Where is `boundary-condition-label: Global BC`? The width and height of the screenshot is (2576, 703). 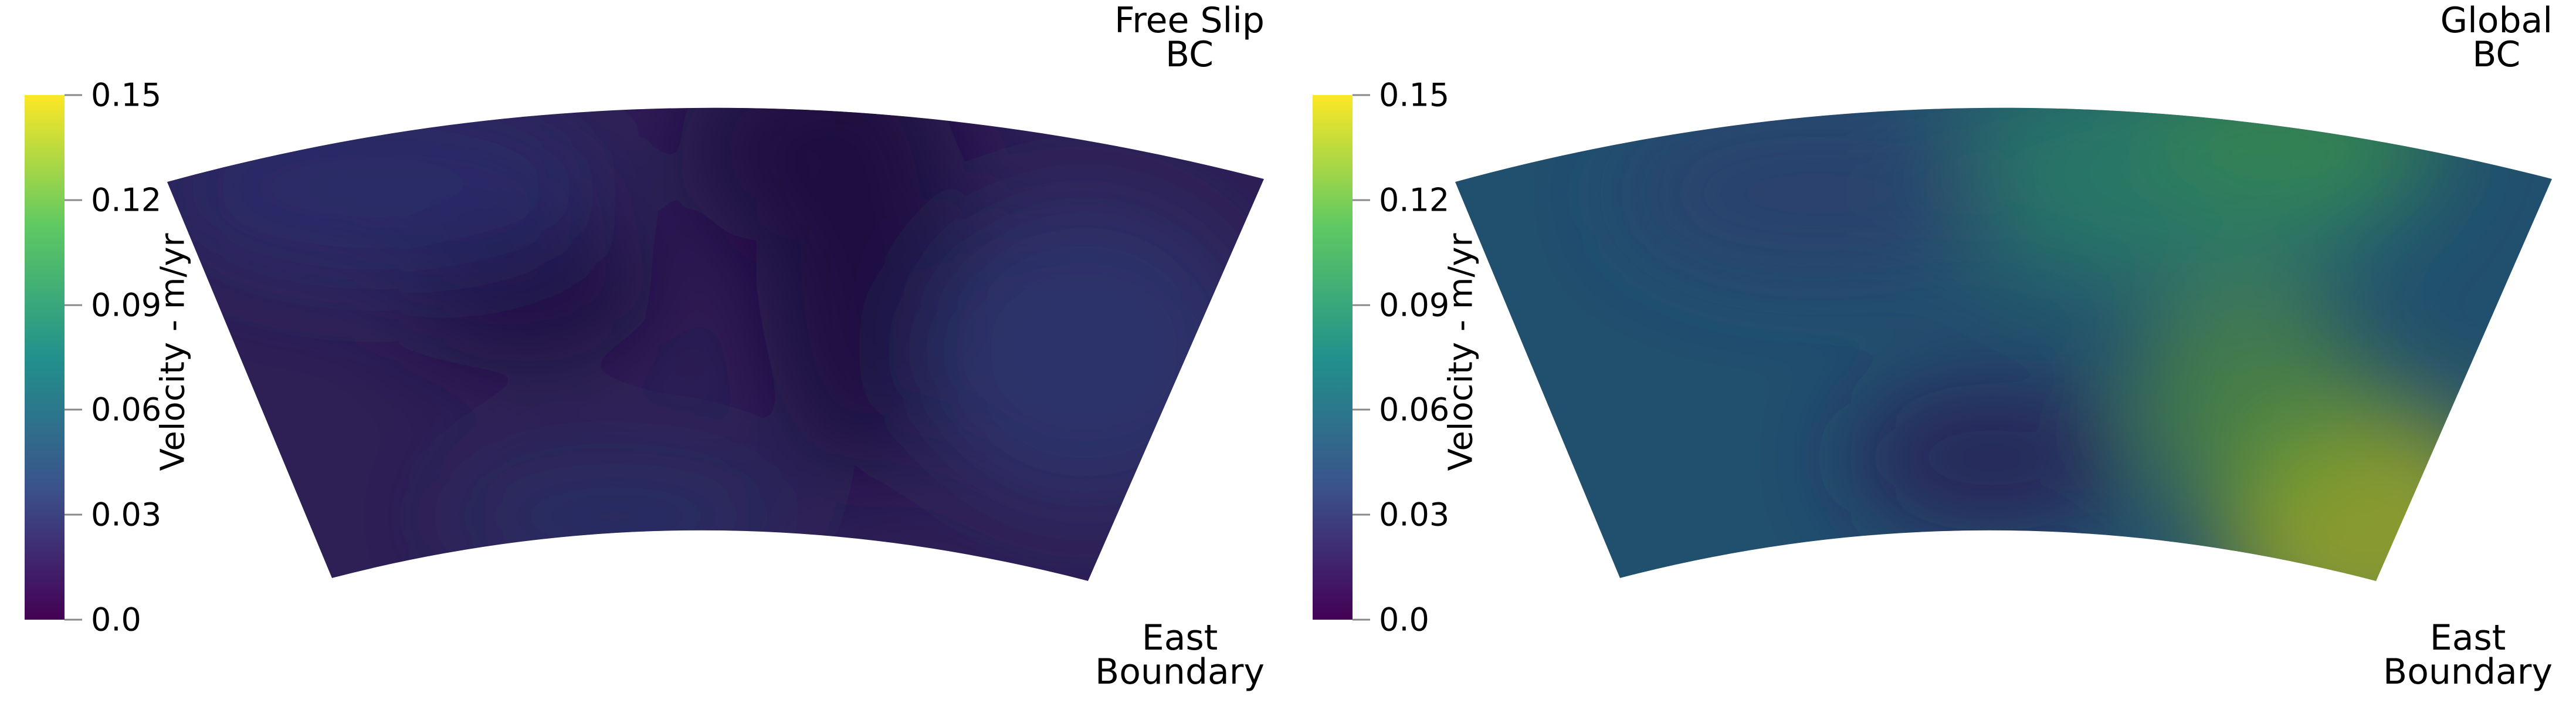 boundary-condition-label: Global BC is located at coordinates (2496, 37).